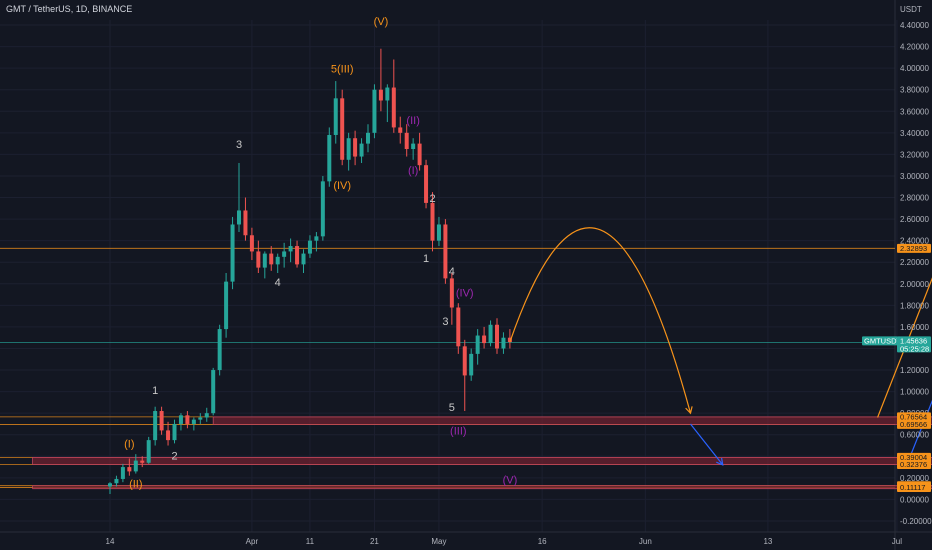 The width and height of the screenshot is (932, 550). I want to click on price-tick-label: 1.00000, so click(914, 392).